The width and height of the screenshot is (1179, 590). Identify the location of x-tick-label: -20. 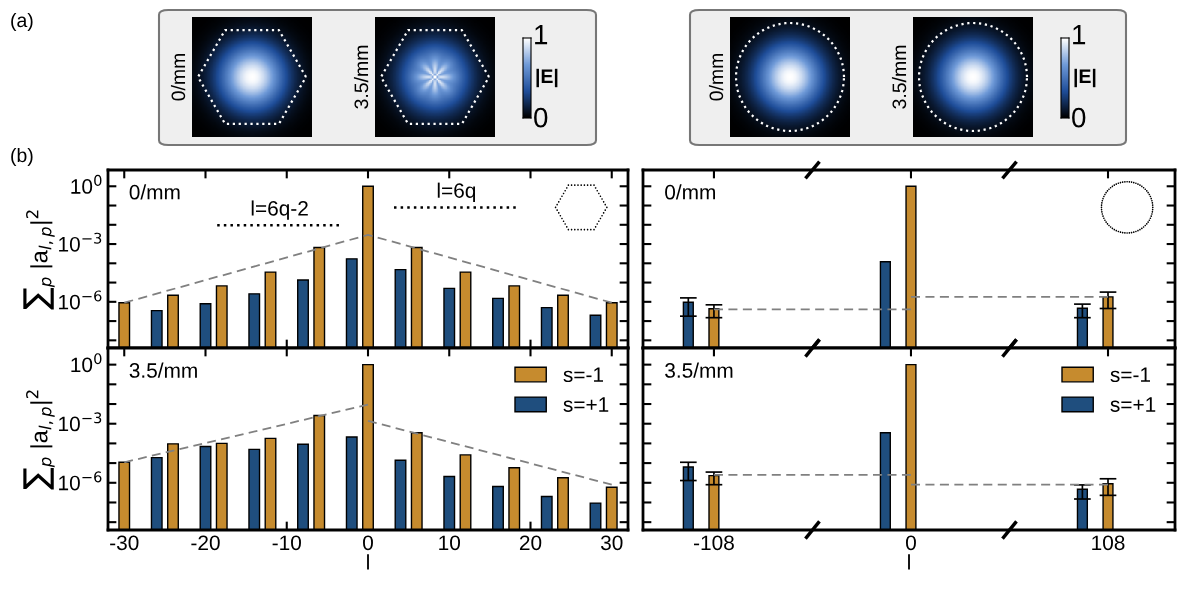
(205, 543).